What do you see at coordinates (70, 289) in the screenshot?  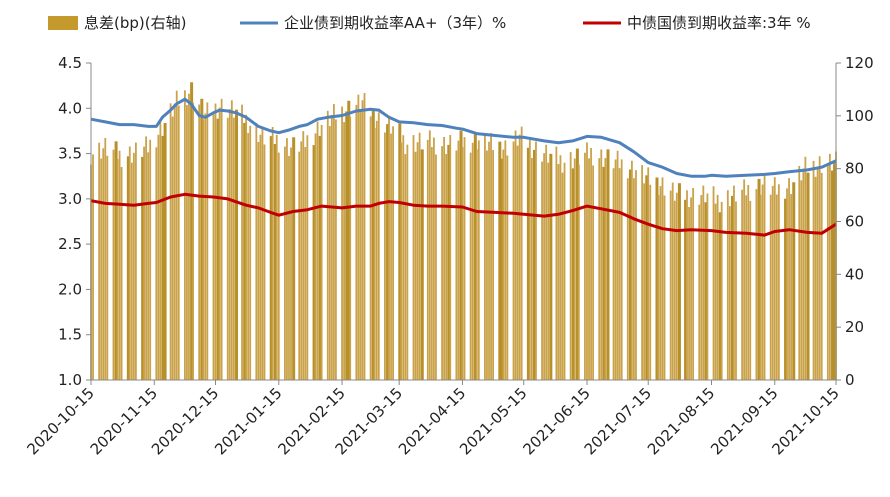 I see `left-tick-label: 2.0` at bounding box center [70, 289].